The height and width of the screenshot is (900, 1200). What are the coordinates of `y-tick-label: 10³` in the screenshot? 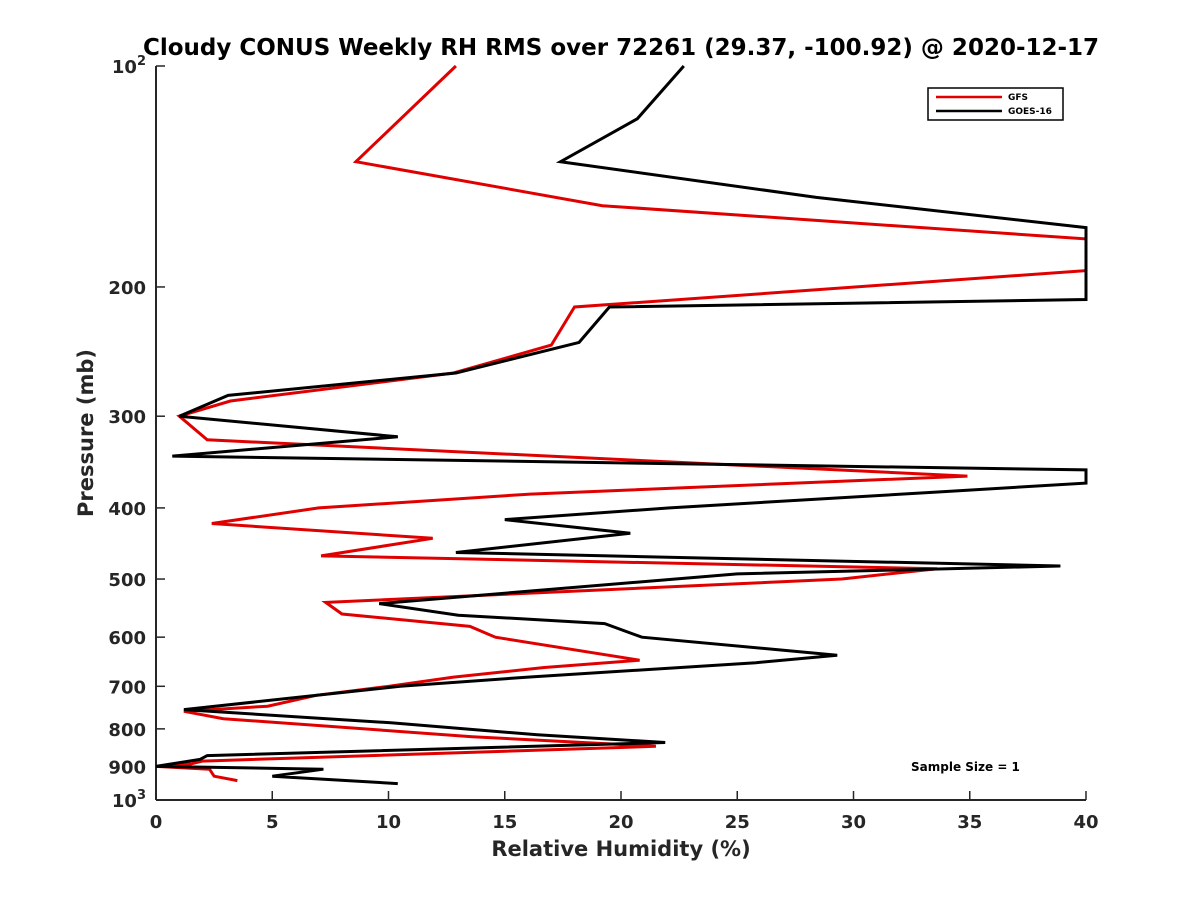 It's located at (129, 800).